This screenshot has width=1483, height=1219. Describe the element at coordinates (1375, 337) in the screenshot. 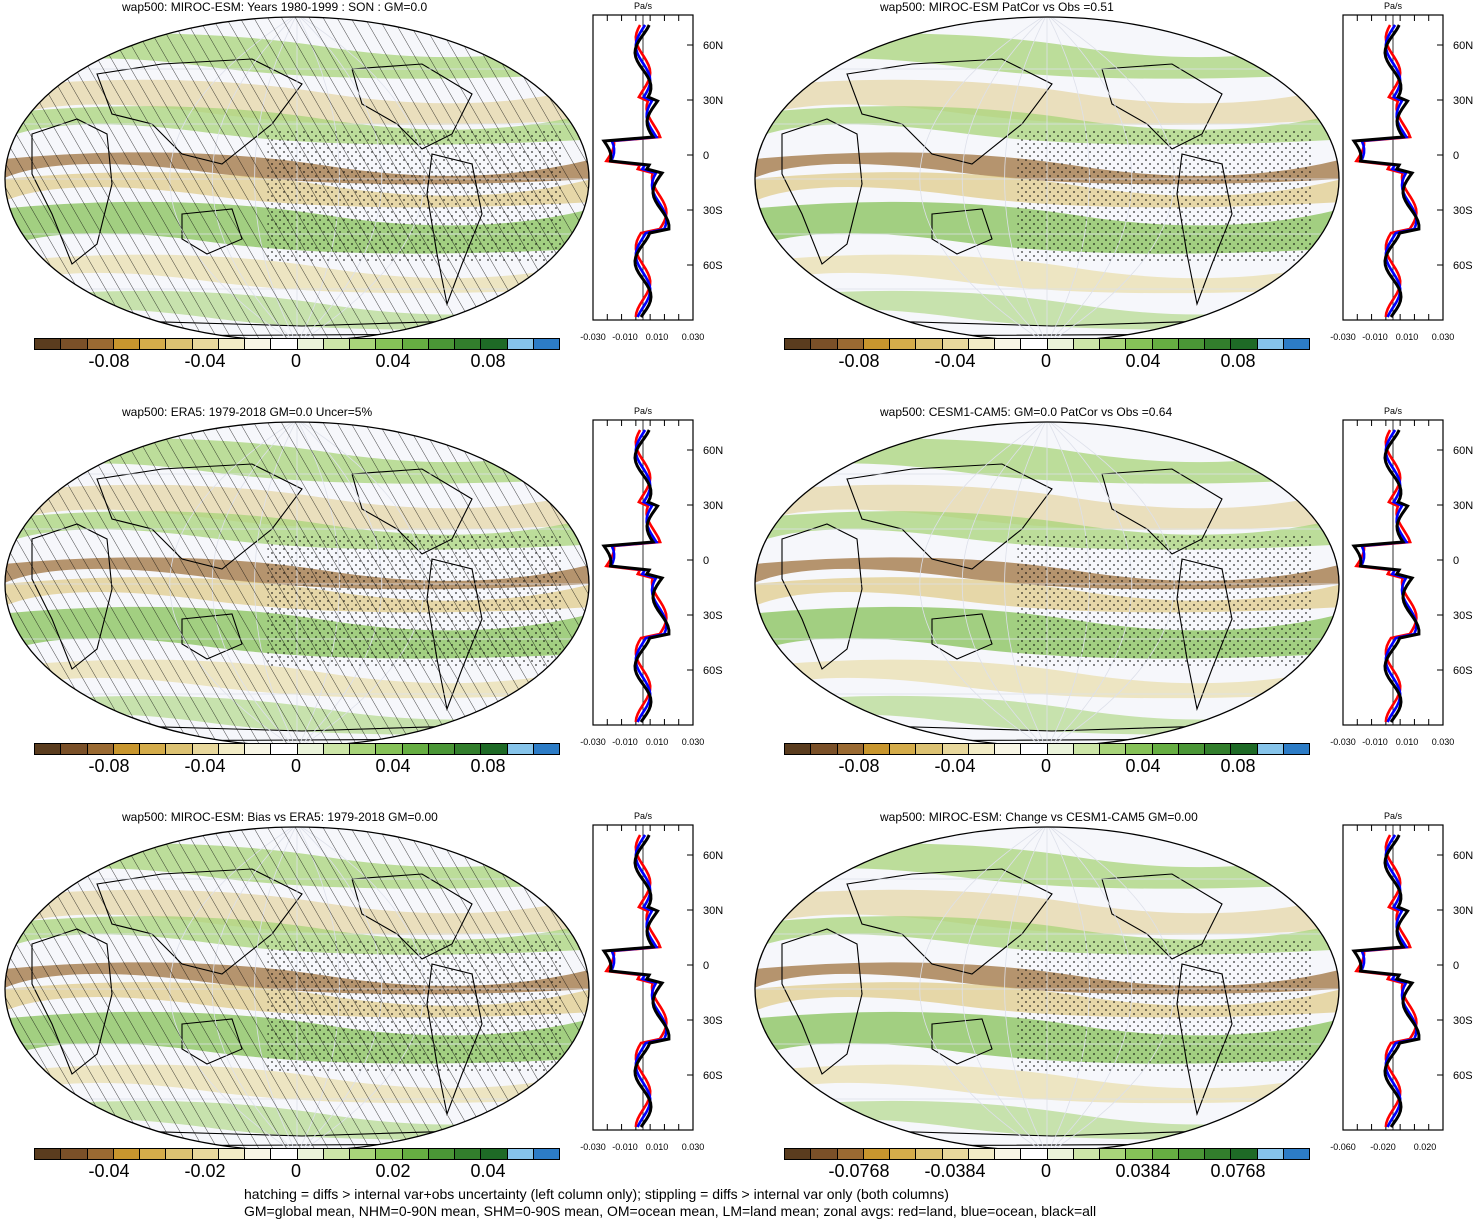

I see `zonal-value-tick: -0.010` at that location.